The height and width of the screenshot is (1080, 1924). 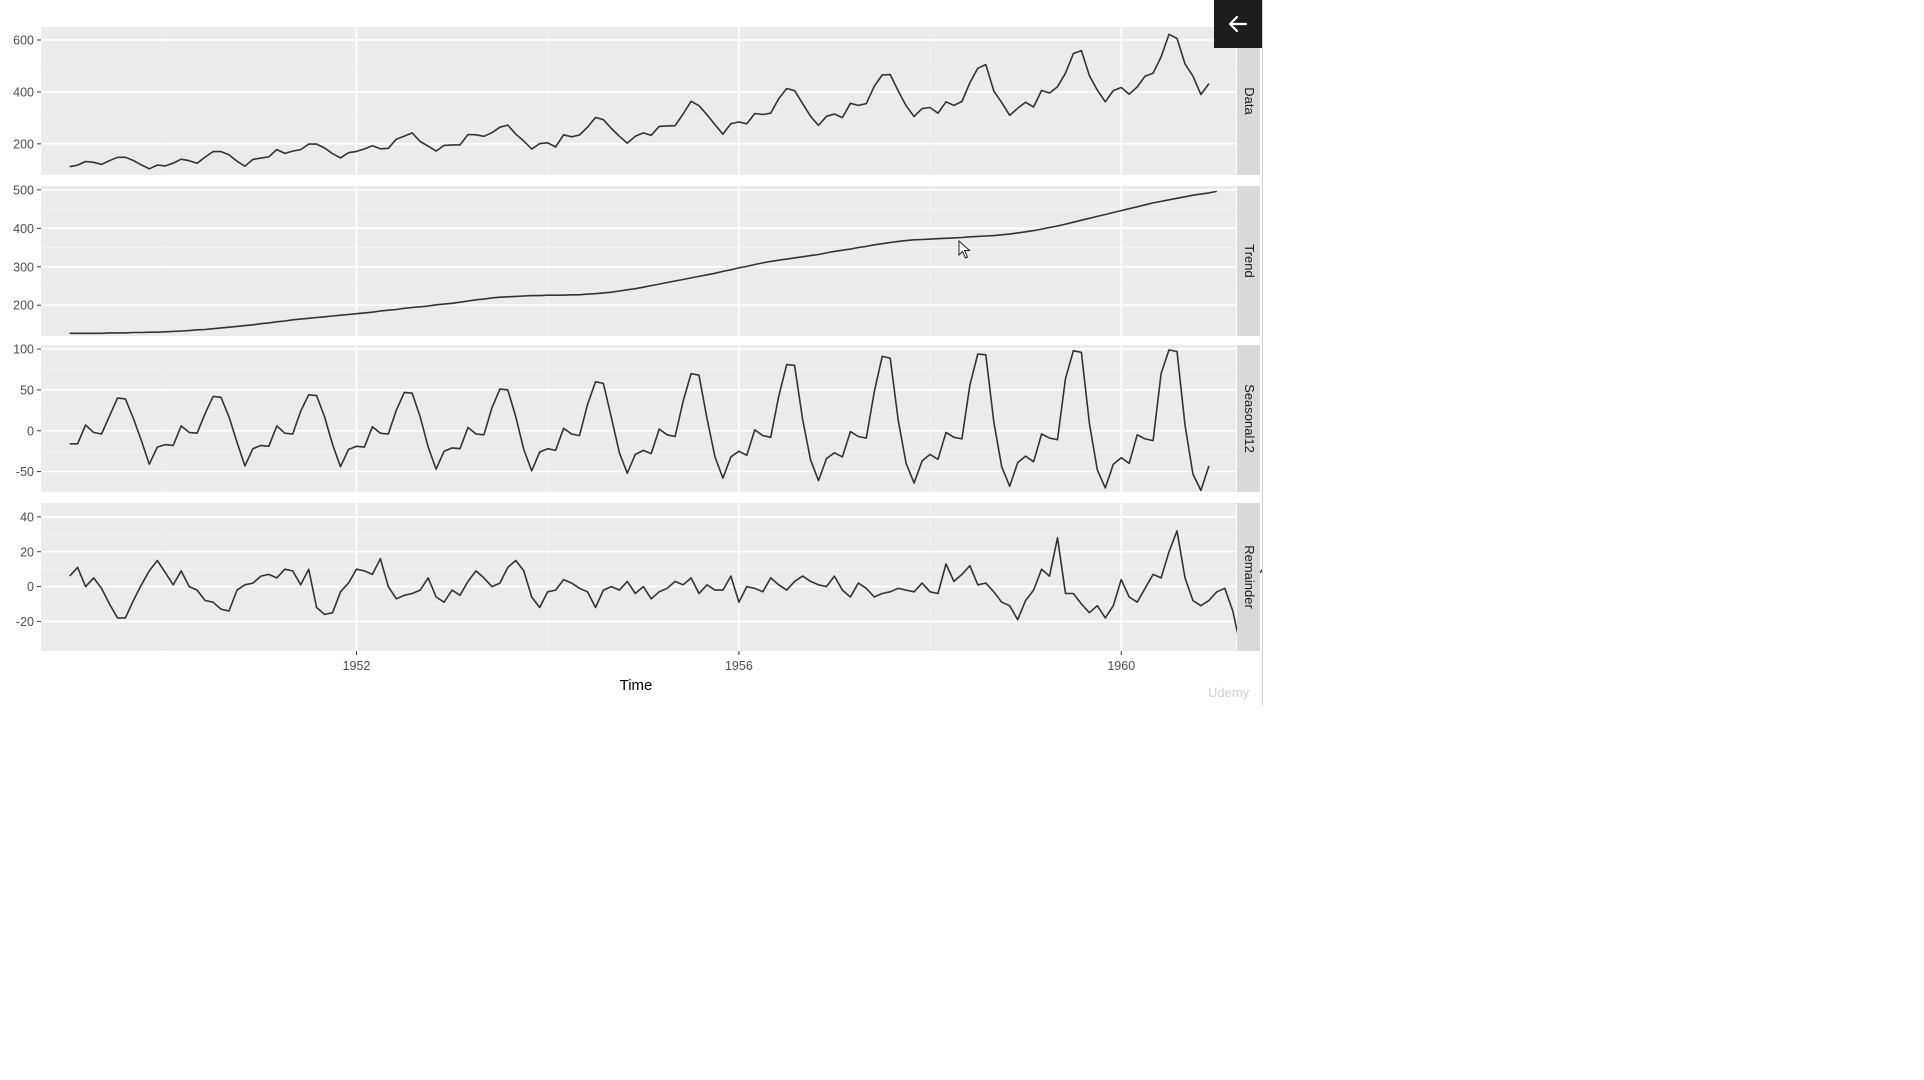 What do you see at coordinates (27, 552) in the screenshot?
I see `y-tick-label: 20` at bounding box center [27, 552].